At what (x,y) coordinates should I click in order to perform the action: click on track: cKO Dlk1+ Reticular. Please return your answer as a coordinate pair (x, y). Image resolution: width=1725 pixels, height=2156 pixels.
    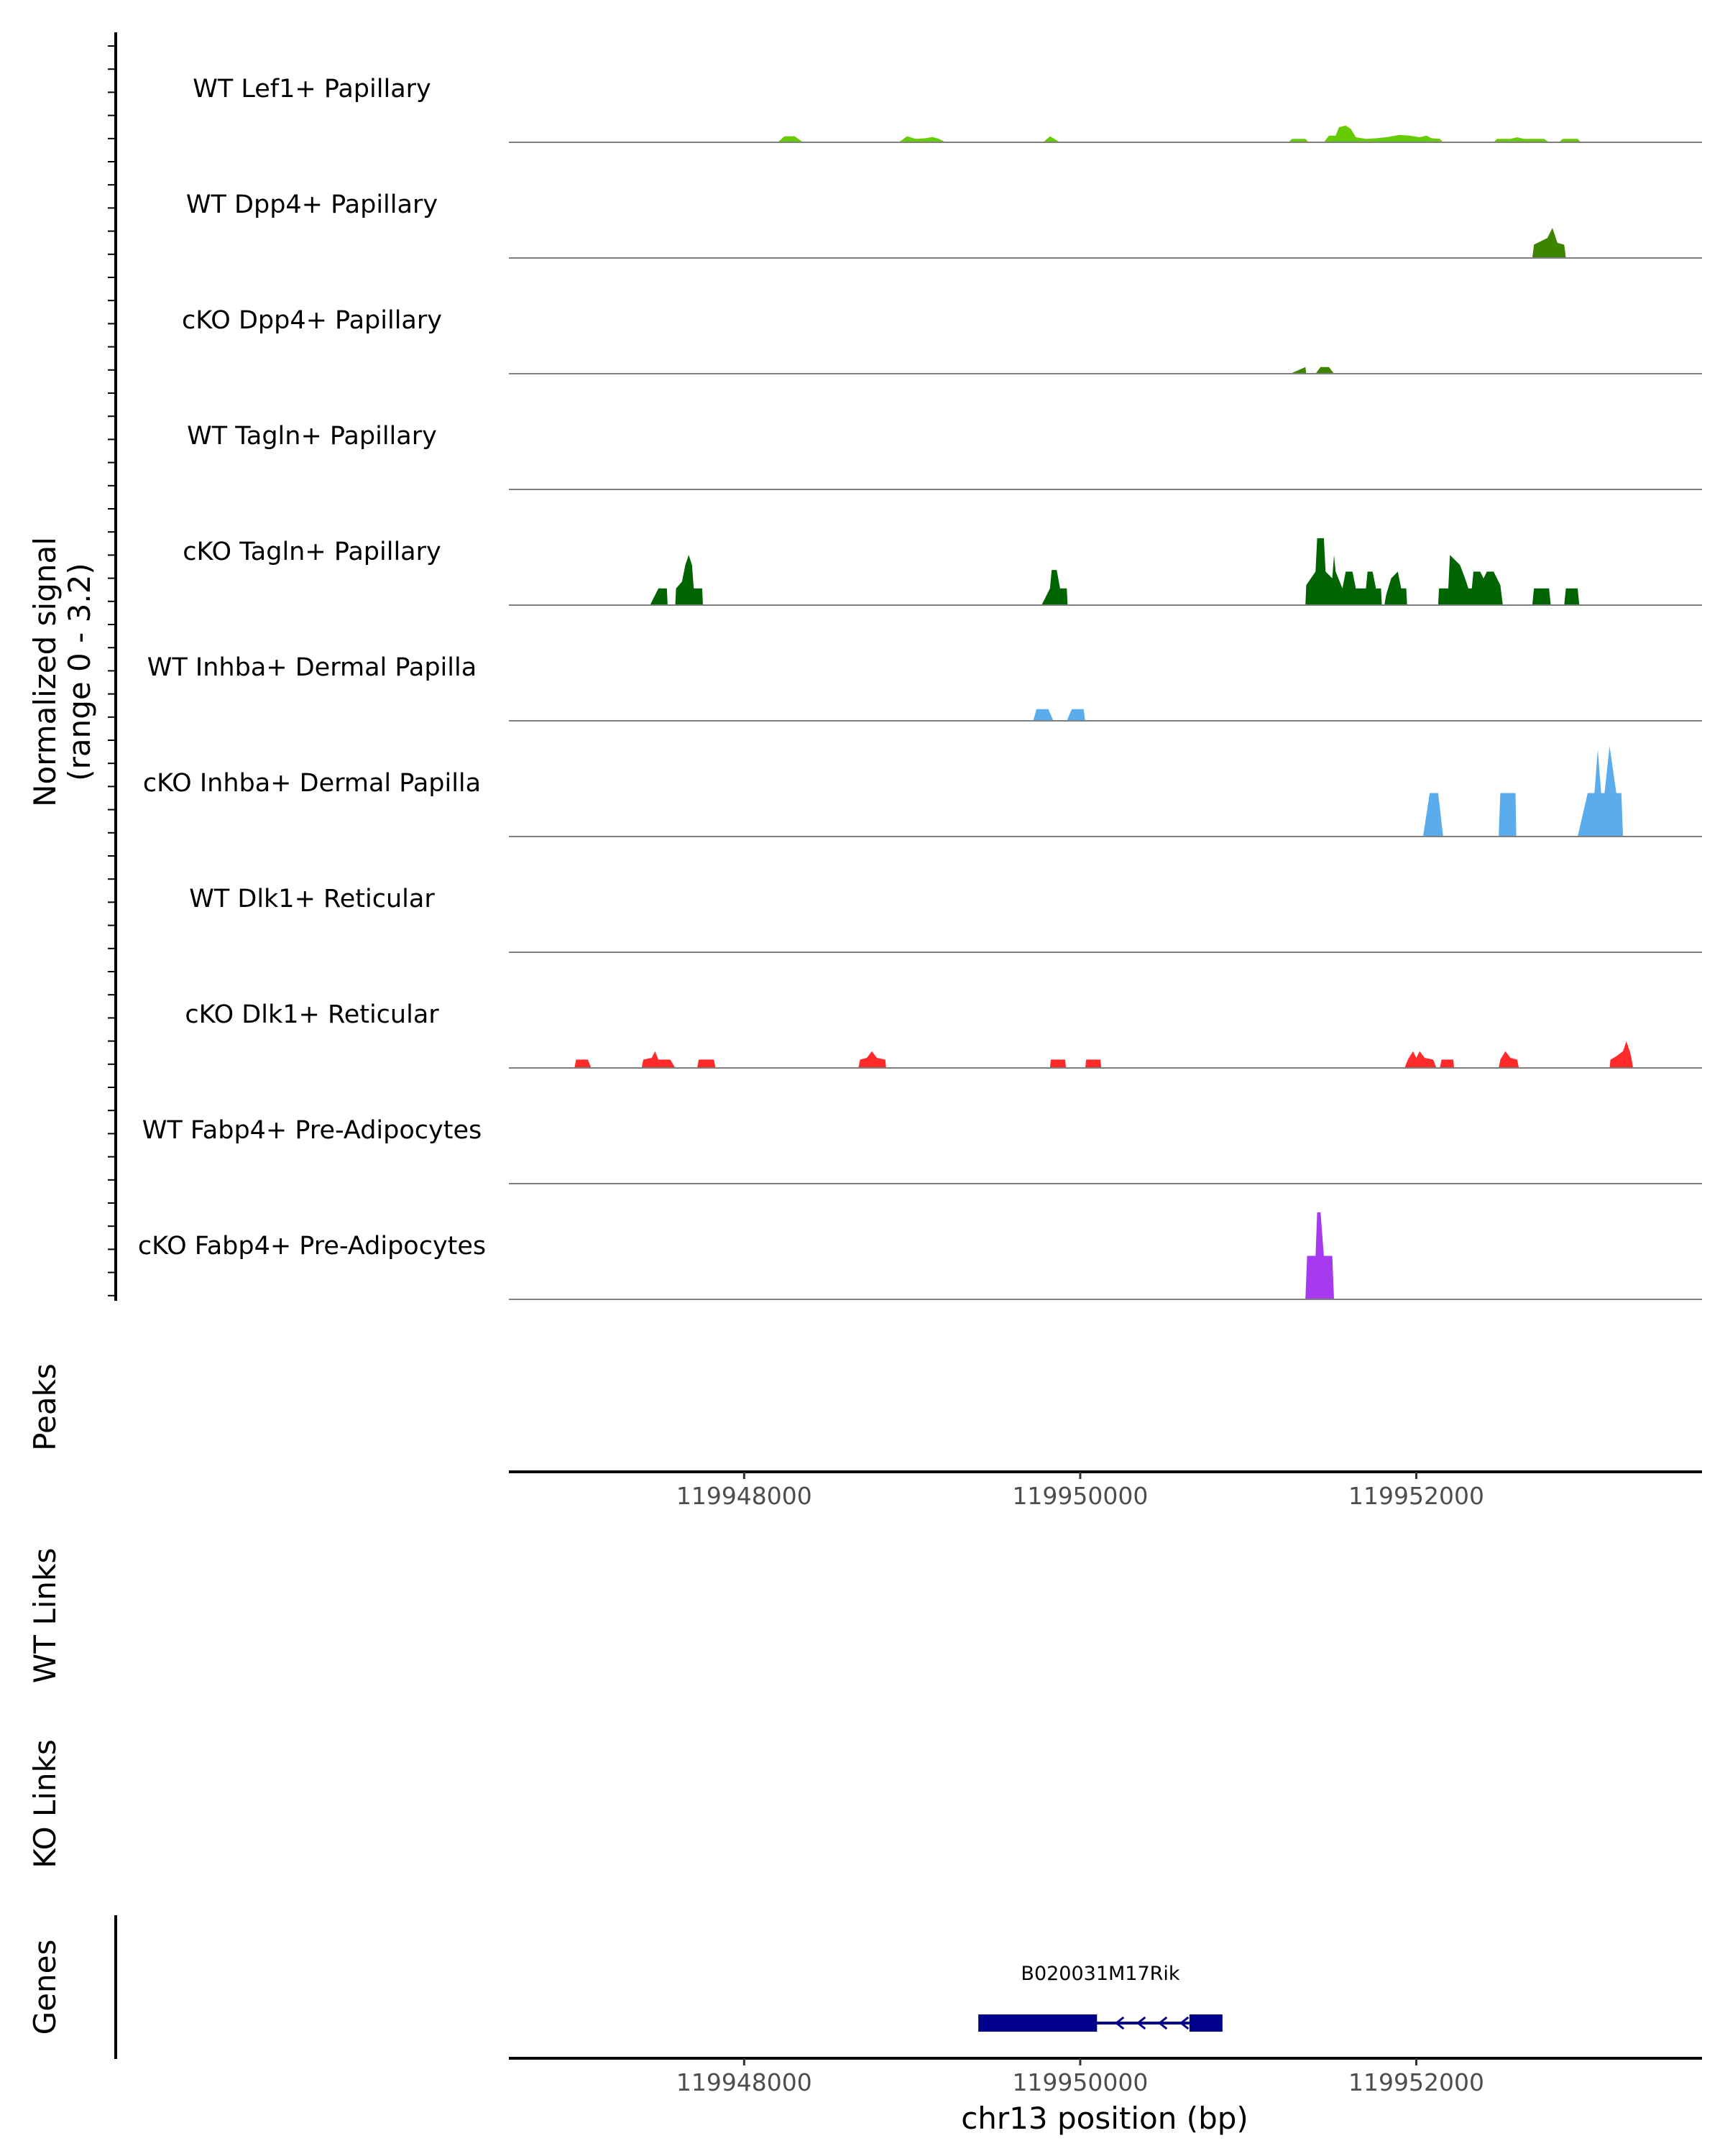
    Looking at the image, I should click on (943, 1034).